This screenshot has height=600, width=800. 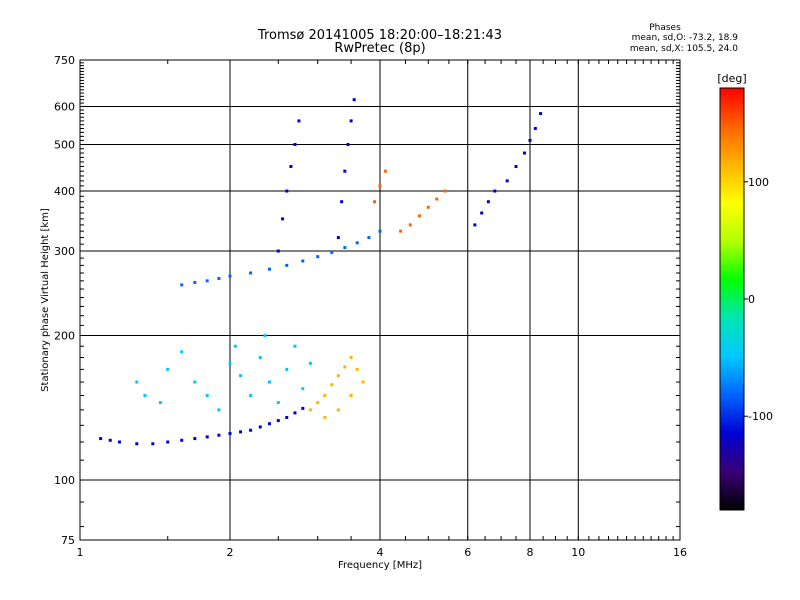 What do you see at coordinates (380, 552) in the screenshot?
I see `x-tick-label: 4` at bounding box center [380, 552].